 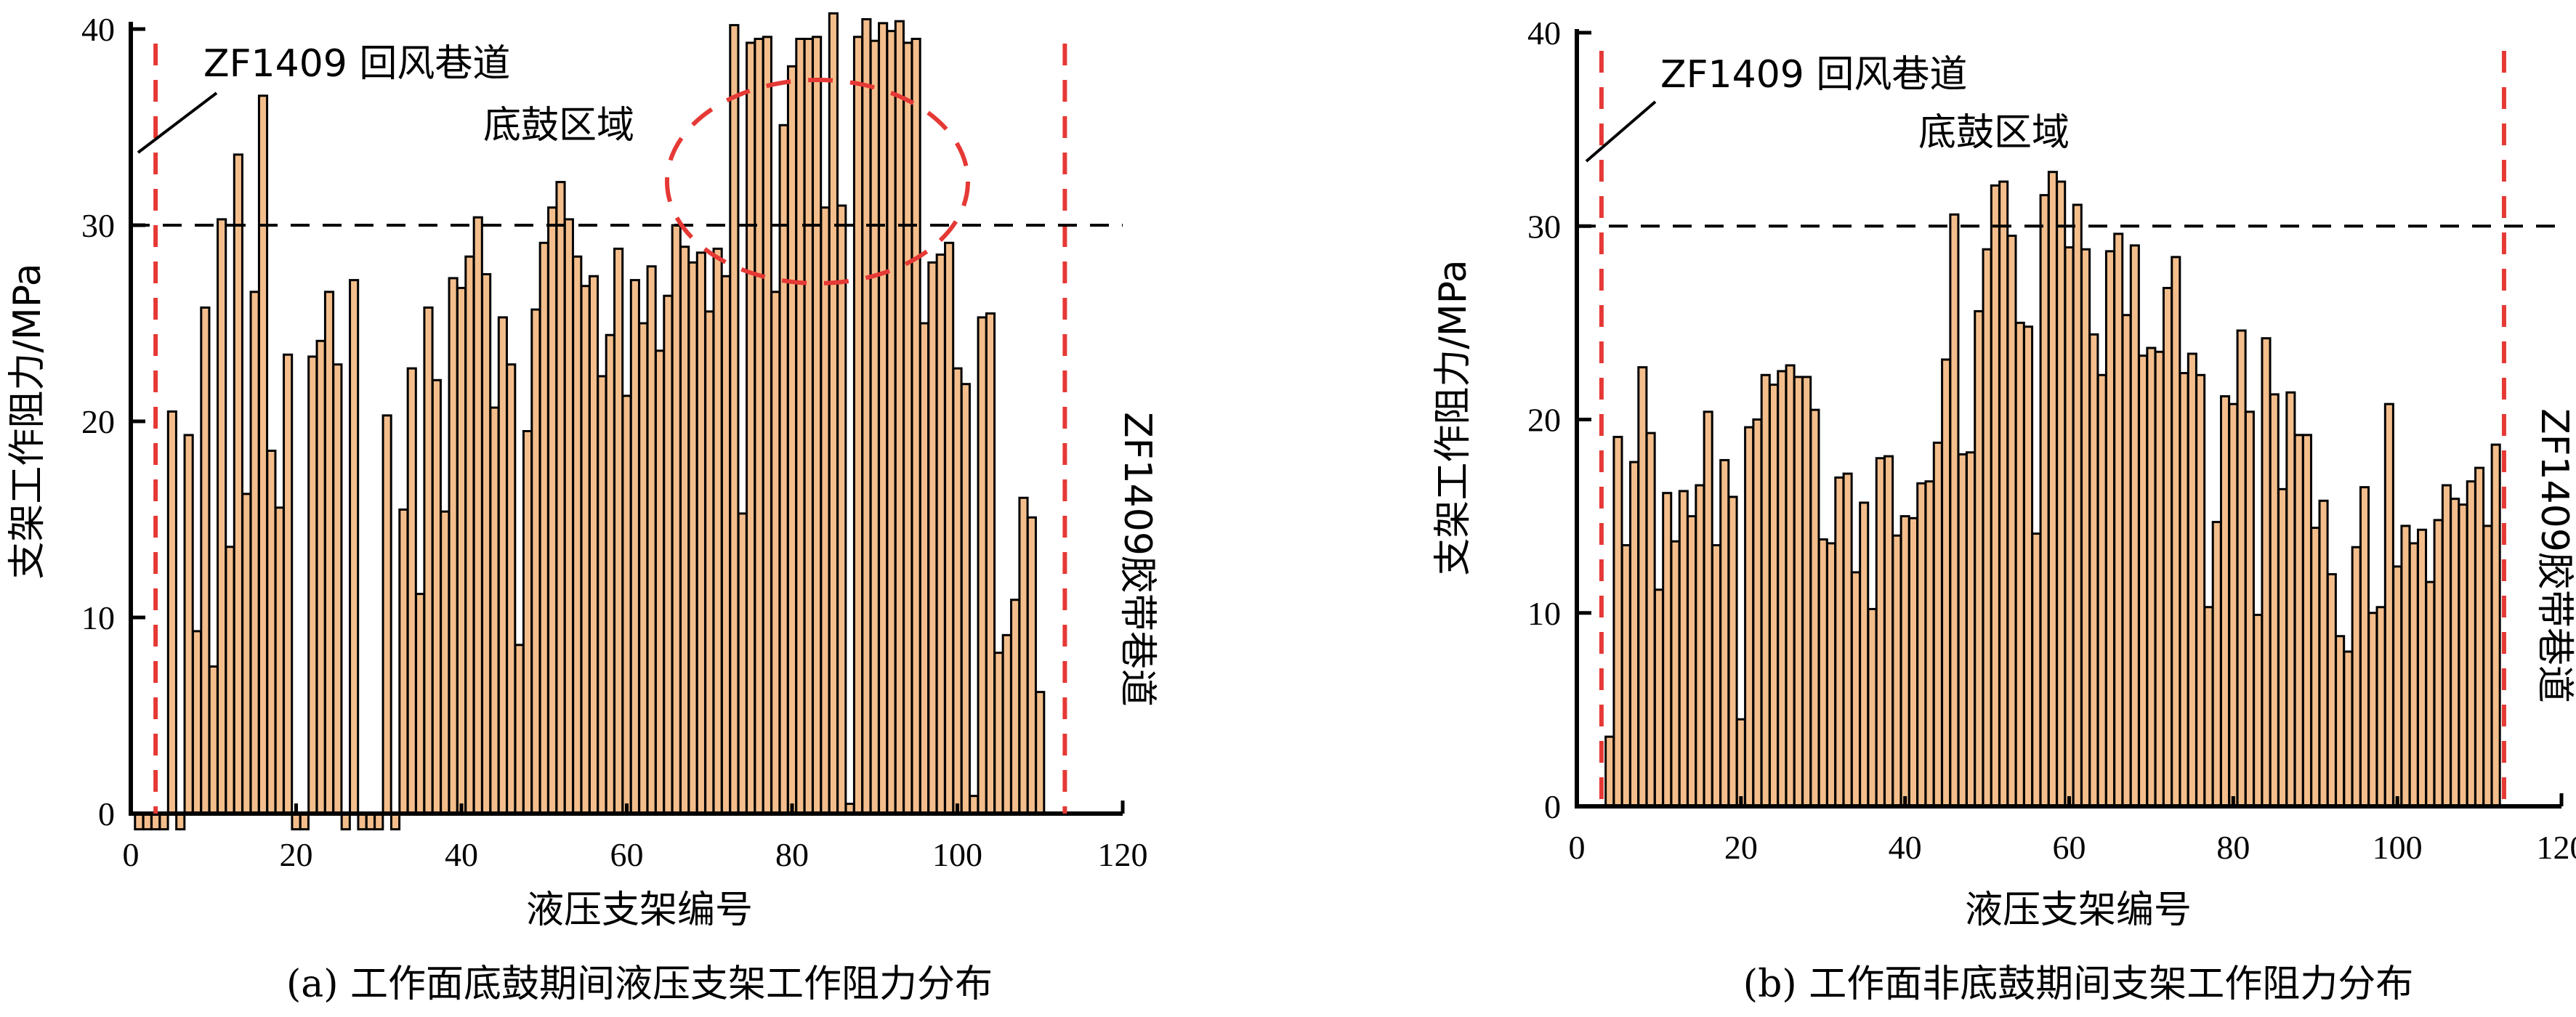 I want to click on panel-b-heave-zone-label: 底鼓区域, so click(x=1994, y=133).